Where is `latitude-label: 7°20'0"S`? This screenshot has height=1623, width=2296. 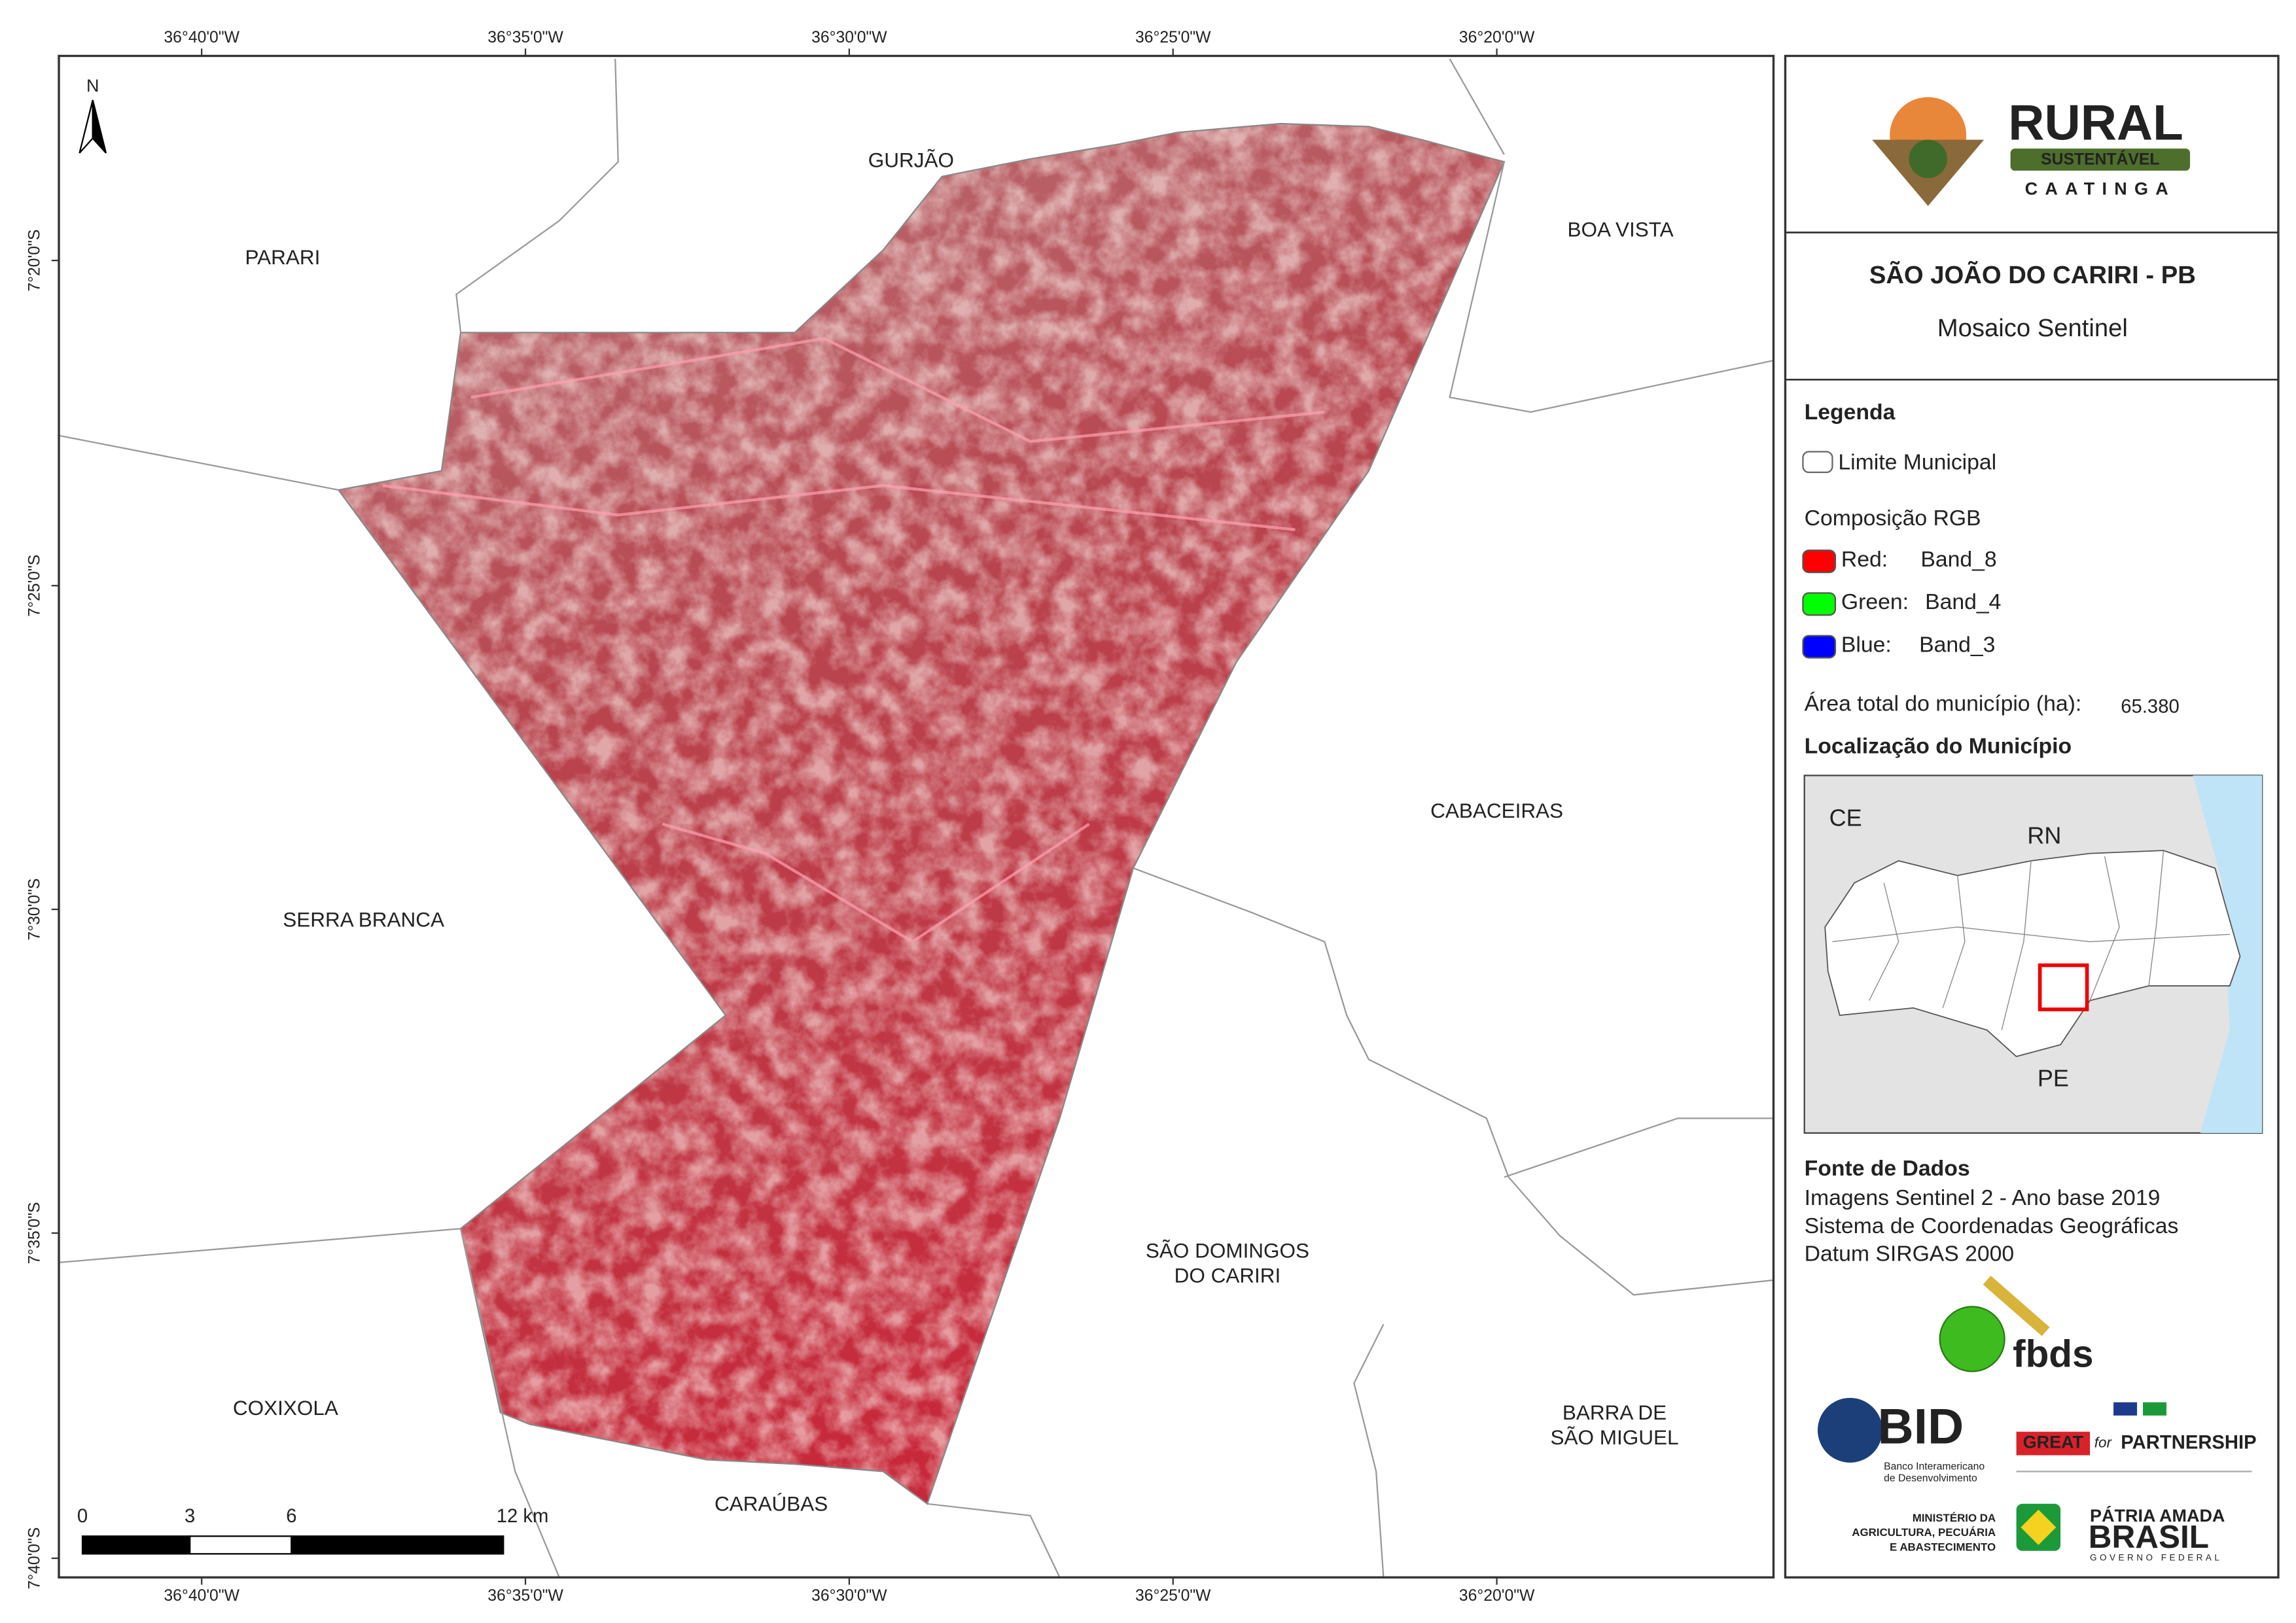
latitude-label: 7°20'0"S is located at coordinates (35, 261).